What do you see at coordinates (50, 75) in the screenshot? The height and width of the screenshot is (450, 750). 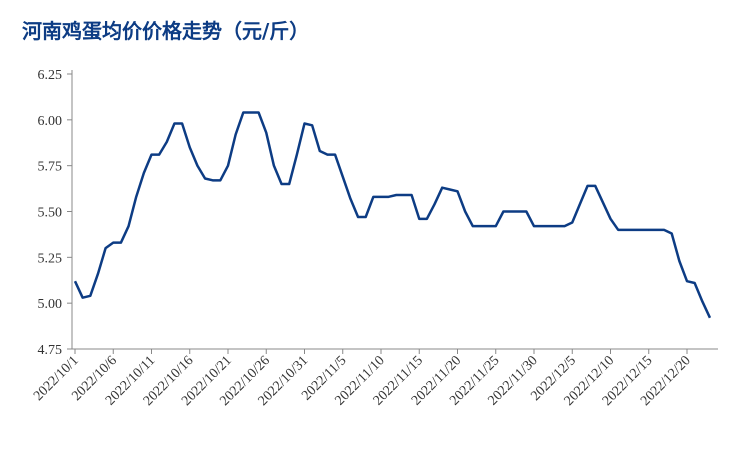 I see `y-tick-label: 6.25` at bounding box center [50, 75].